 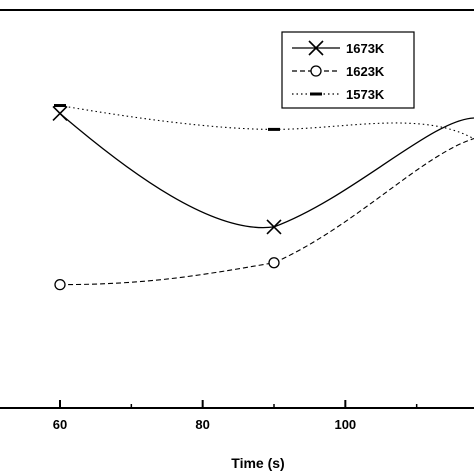 I want to click on x-axis-label: Time (s), so click(x=257, y=463).